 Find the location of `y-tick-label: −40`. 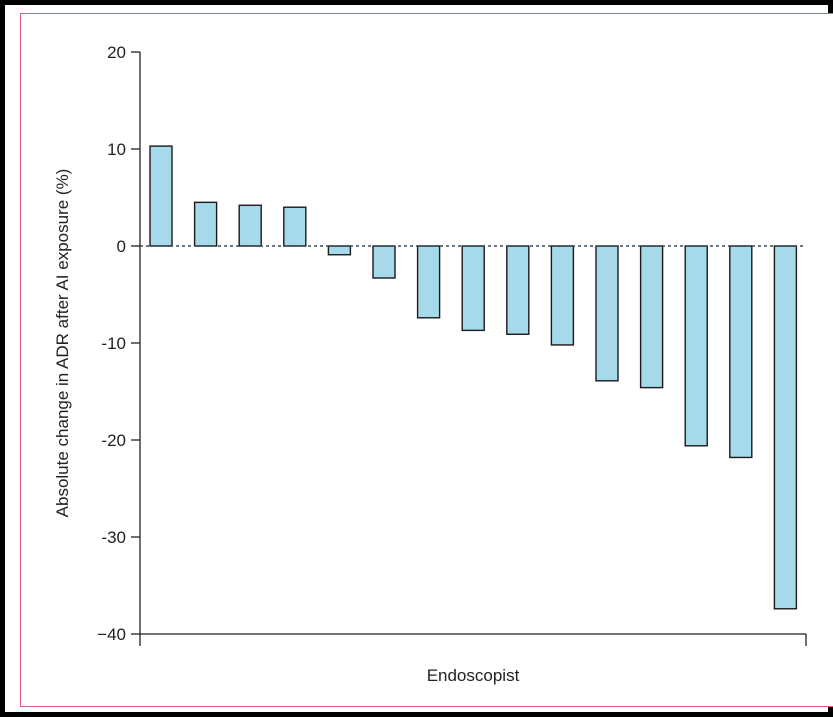

y-tick-label: −40 is located at coordinates (111, 634).